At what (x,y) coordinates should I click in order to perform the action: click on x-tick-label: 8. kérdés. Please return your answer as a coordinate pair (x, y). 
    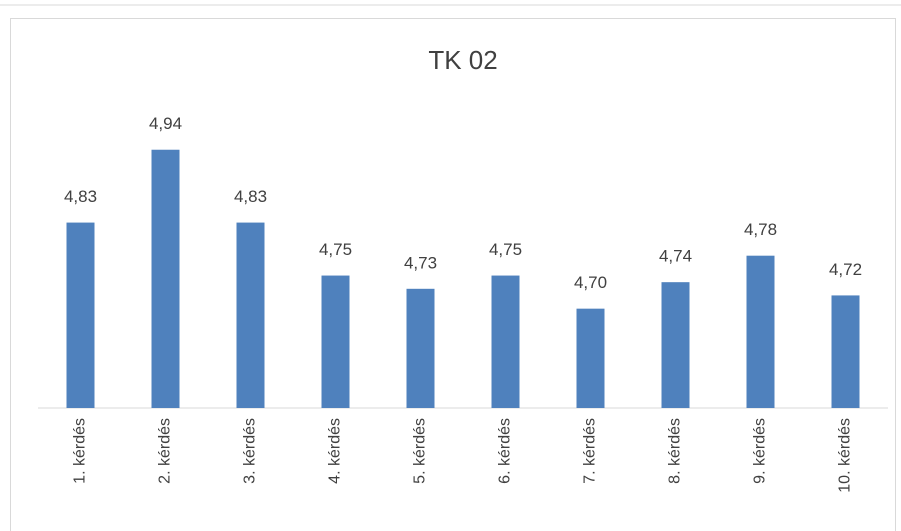
    Looking at the image, I should click on (675, 451).